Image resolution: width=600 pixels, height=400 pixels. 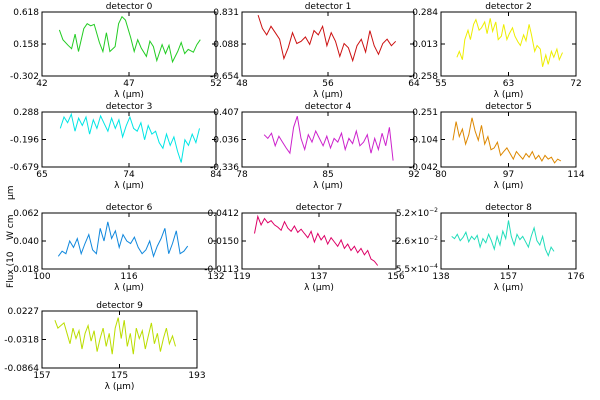 What do you see at coordinates (129, 288) in the screenshot?
I see `detector-6-xlabel: λ (μm)` at bounding box center [129, 288].